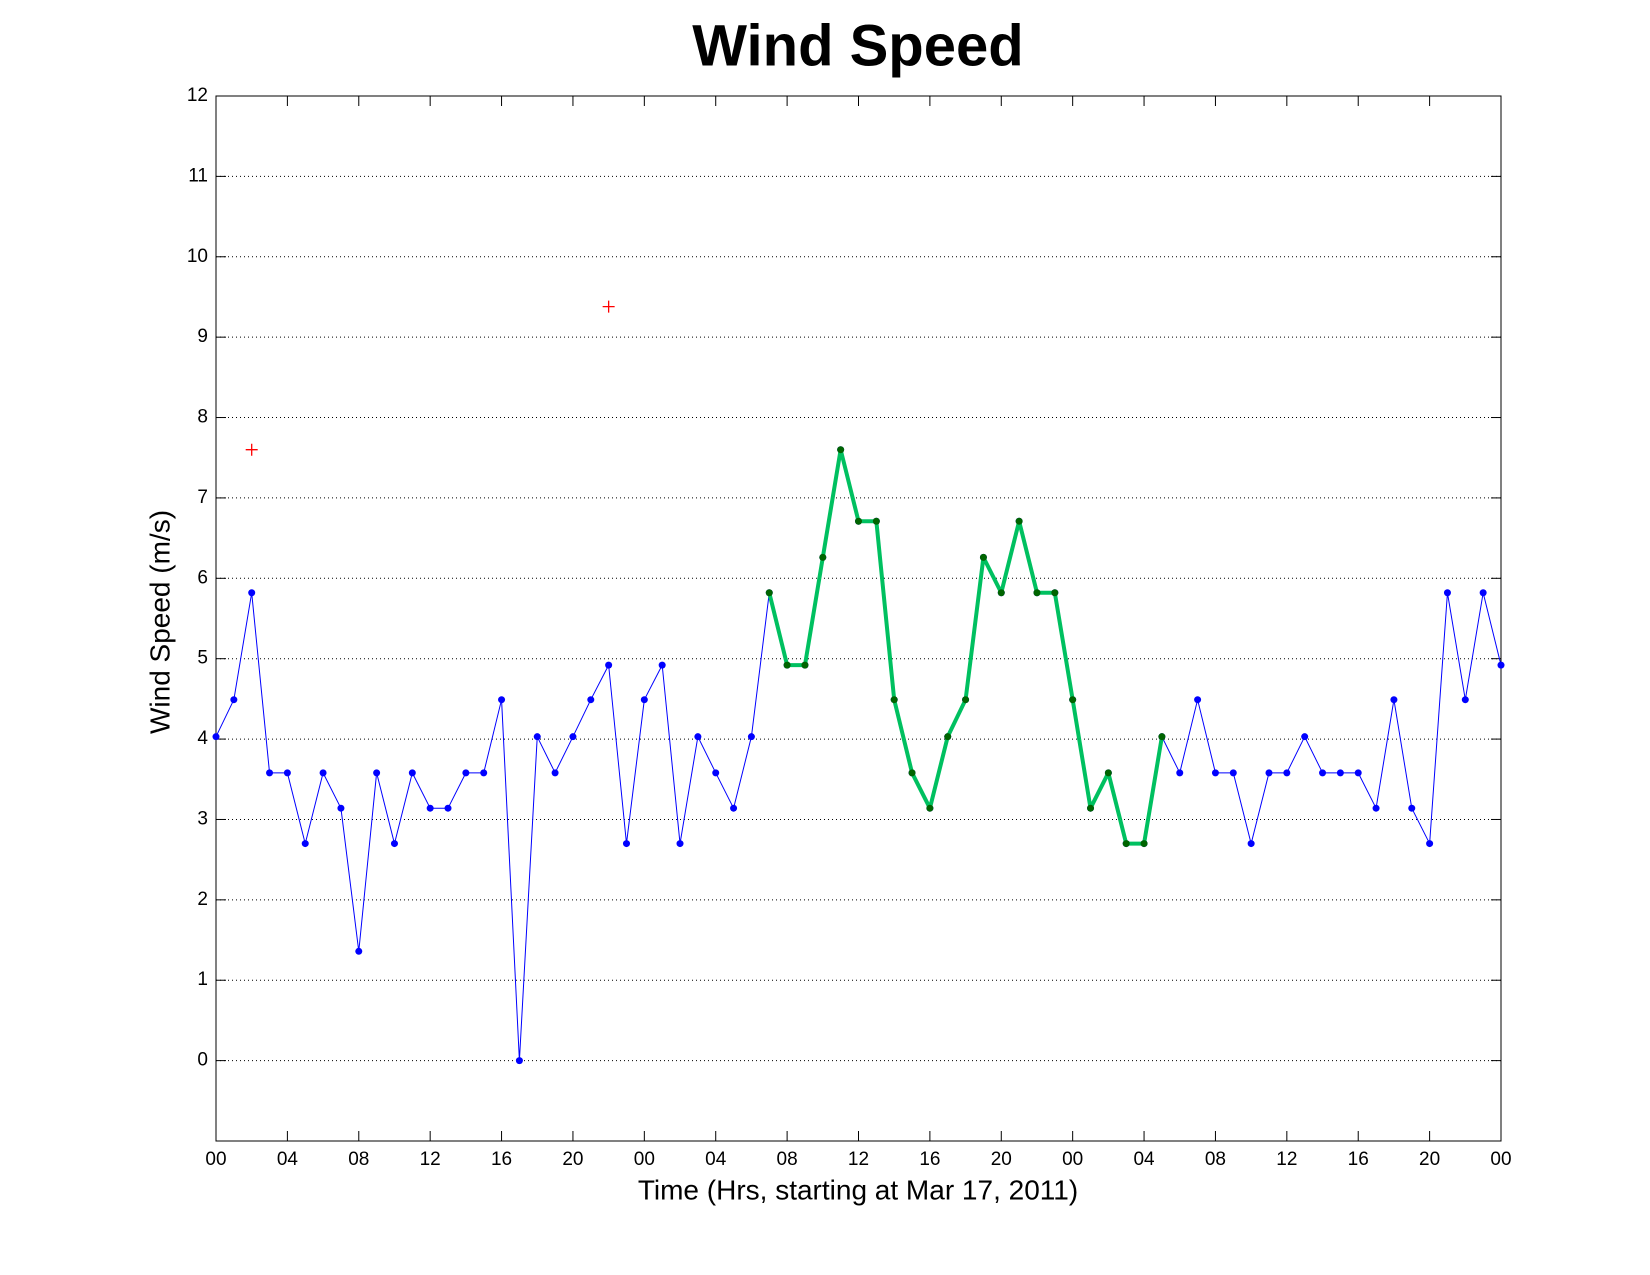  What do you see at coordinates (858, 1189) in the screenshot?
I see `x-axis-label: Time (Hrs, starting at Mar 17, 2011)` at bounding box center [858, 1189].